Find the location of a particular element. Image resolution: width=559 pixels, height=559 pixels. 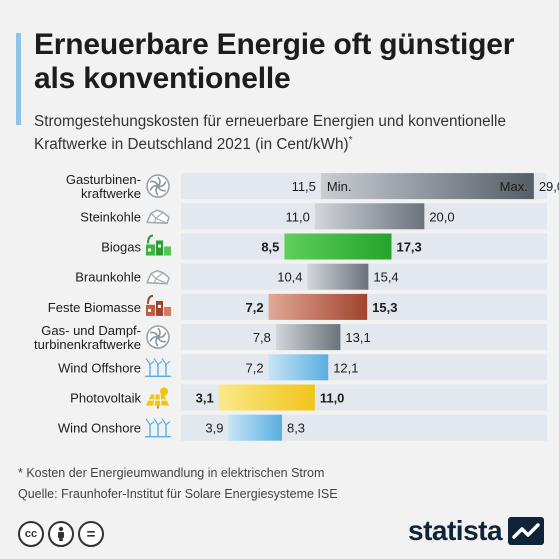

category-label: Feste Biomasse is located at coordinates (94, 307).